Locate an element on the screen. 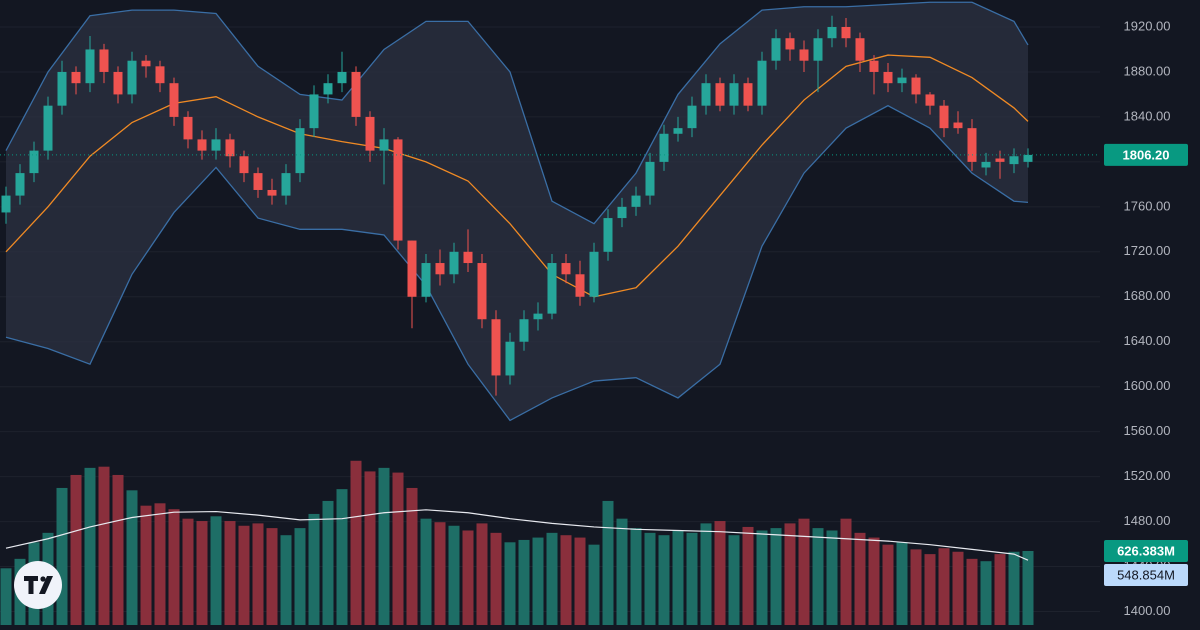 This screenshot has height=630, width=1200. y-tick-label: 1640.00 is located at coordinates (1147, 340).